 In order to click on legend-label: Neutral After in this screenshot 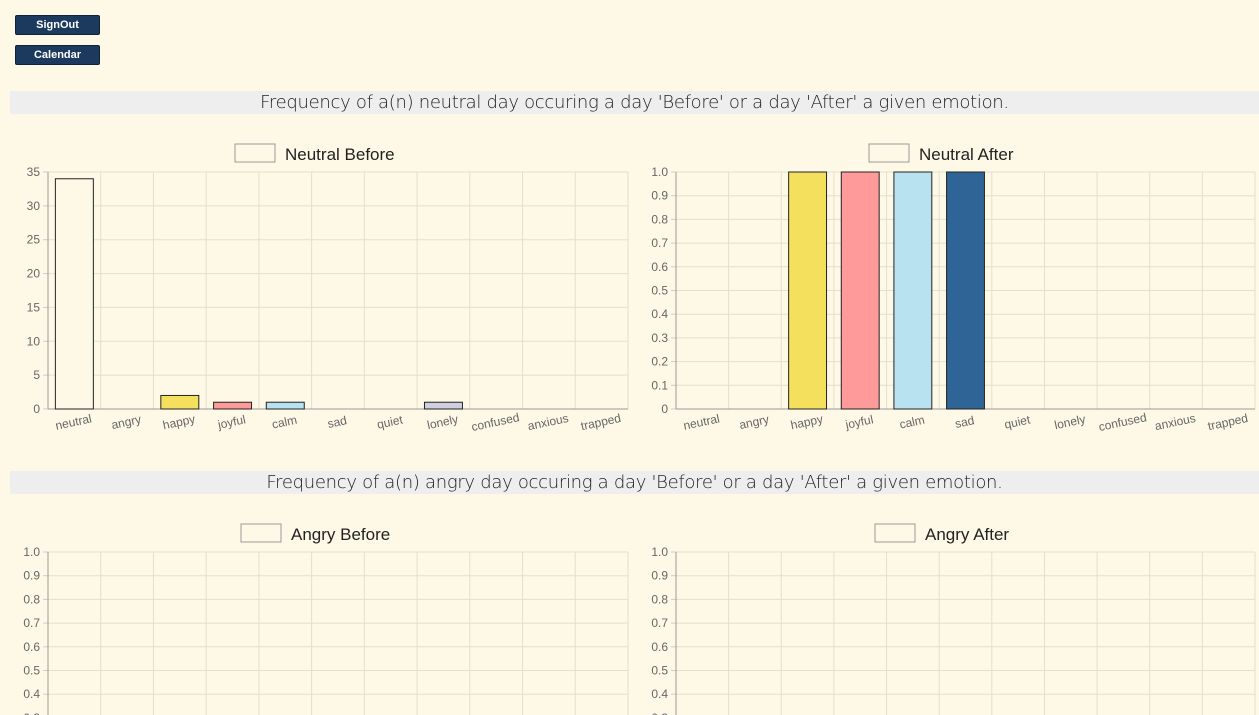, I will do `click(966, 154)`.